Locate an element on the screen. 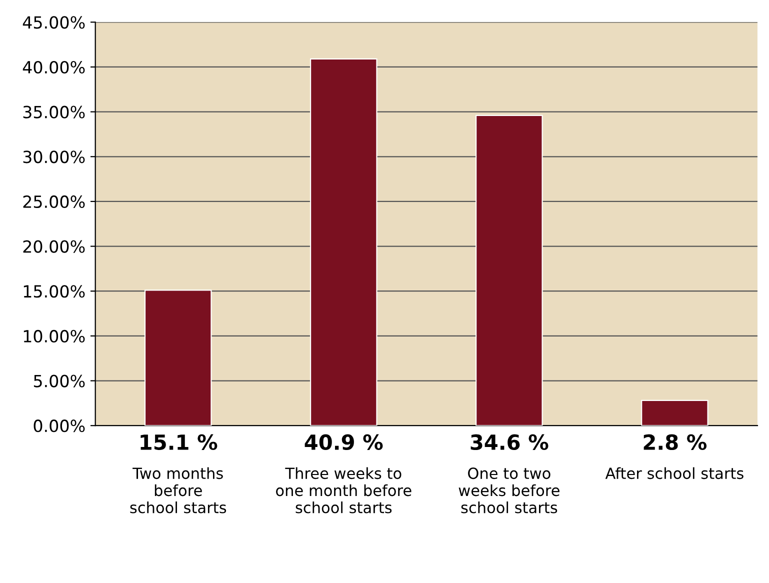 This screenshot has width=769, height=583. y-tick-label: 25.00% is located at coordinates (54, 201).